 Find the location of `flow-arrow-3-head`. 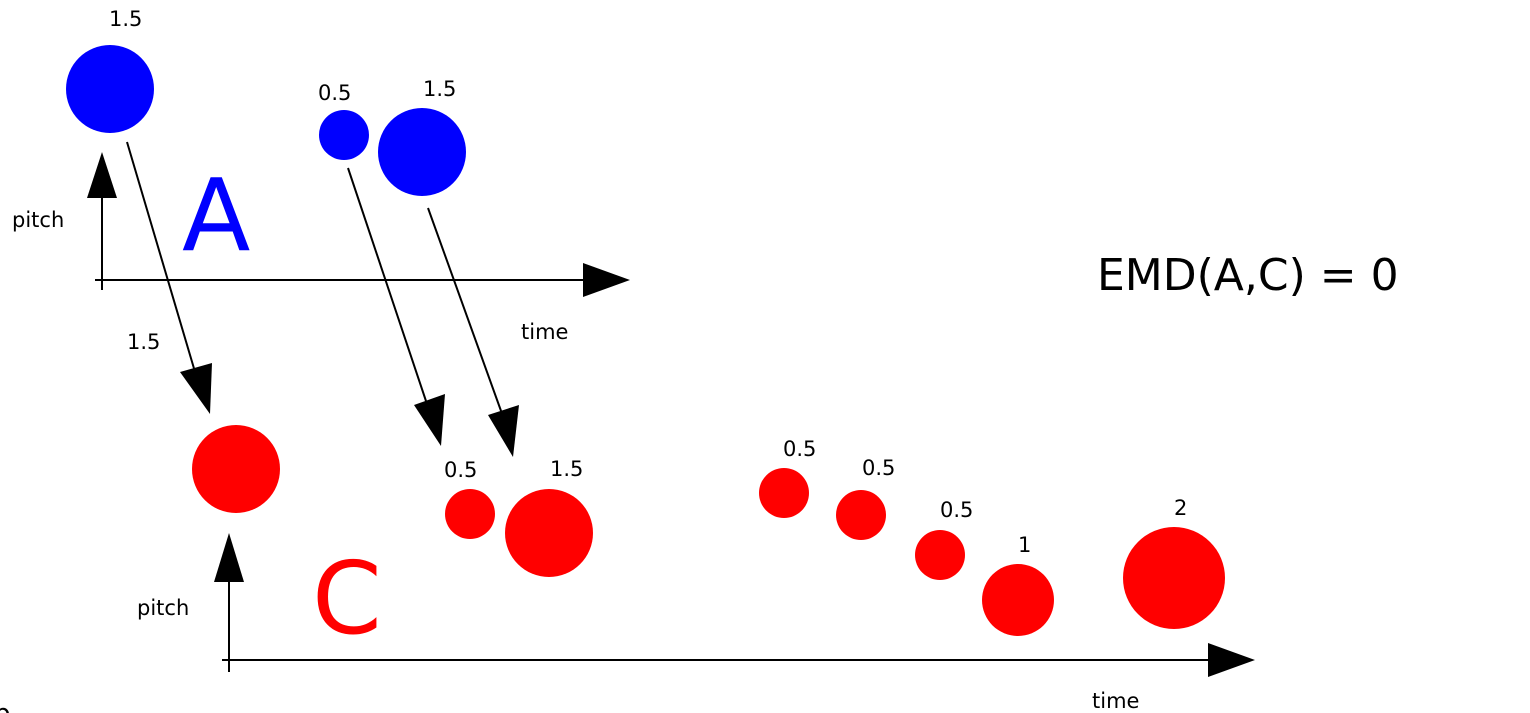

flow-arrow-3-head is located at coordinates (503, 431).